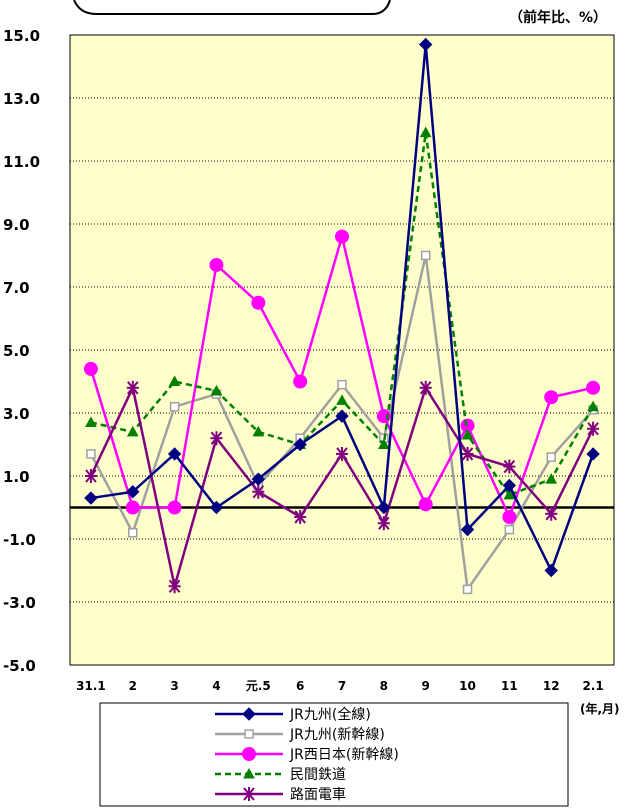 The height and width of the screenshot is (810, 626). What do you see at coordinates (21, 99) in the screenshot?
I see `y-tick-label: 13.0` at bounding box center [21, 99].